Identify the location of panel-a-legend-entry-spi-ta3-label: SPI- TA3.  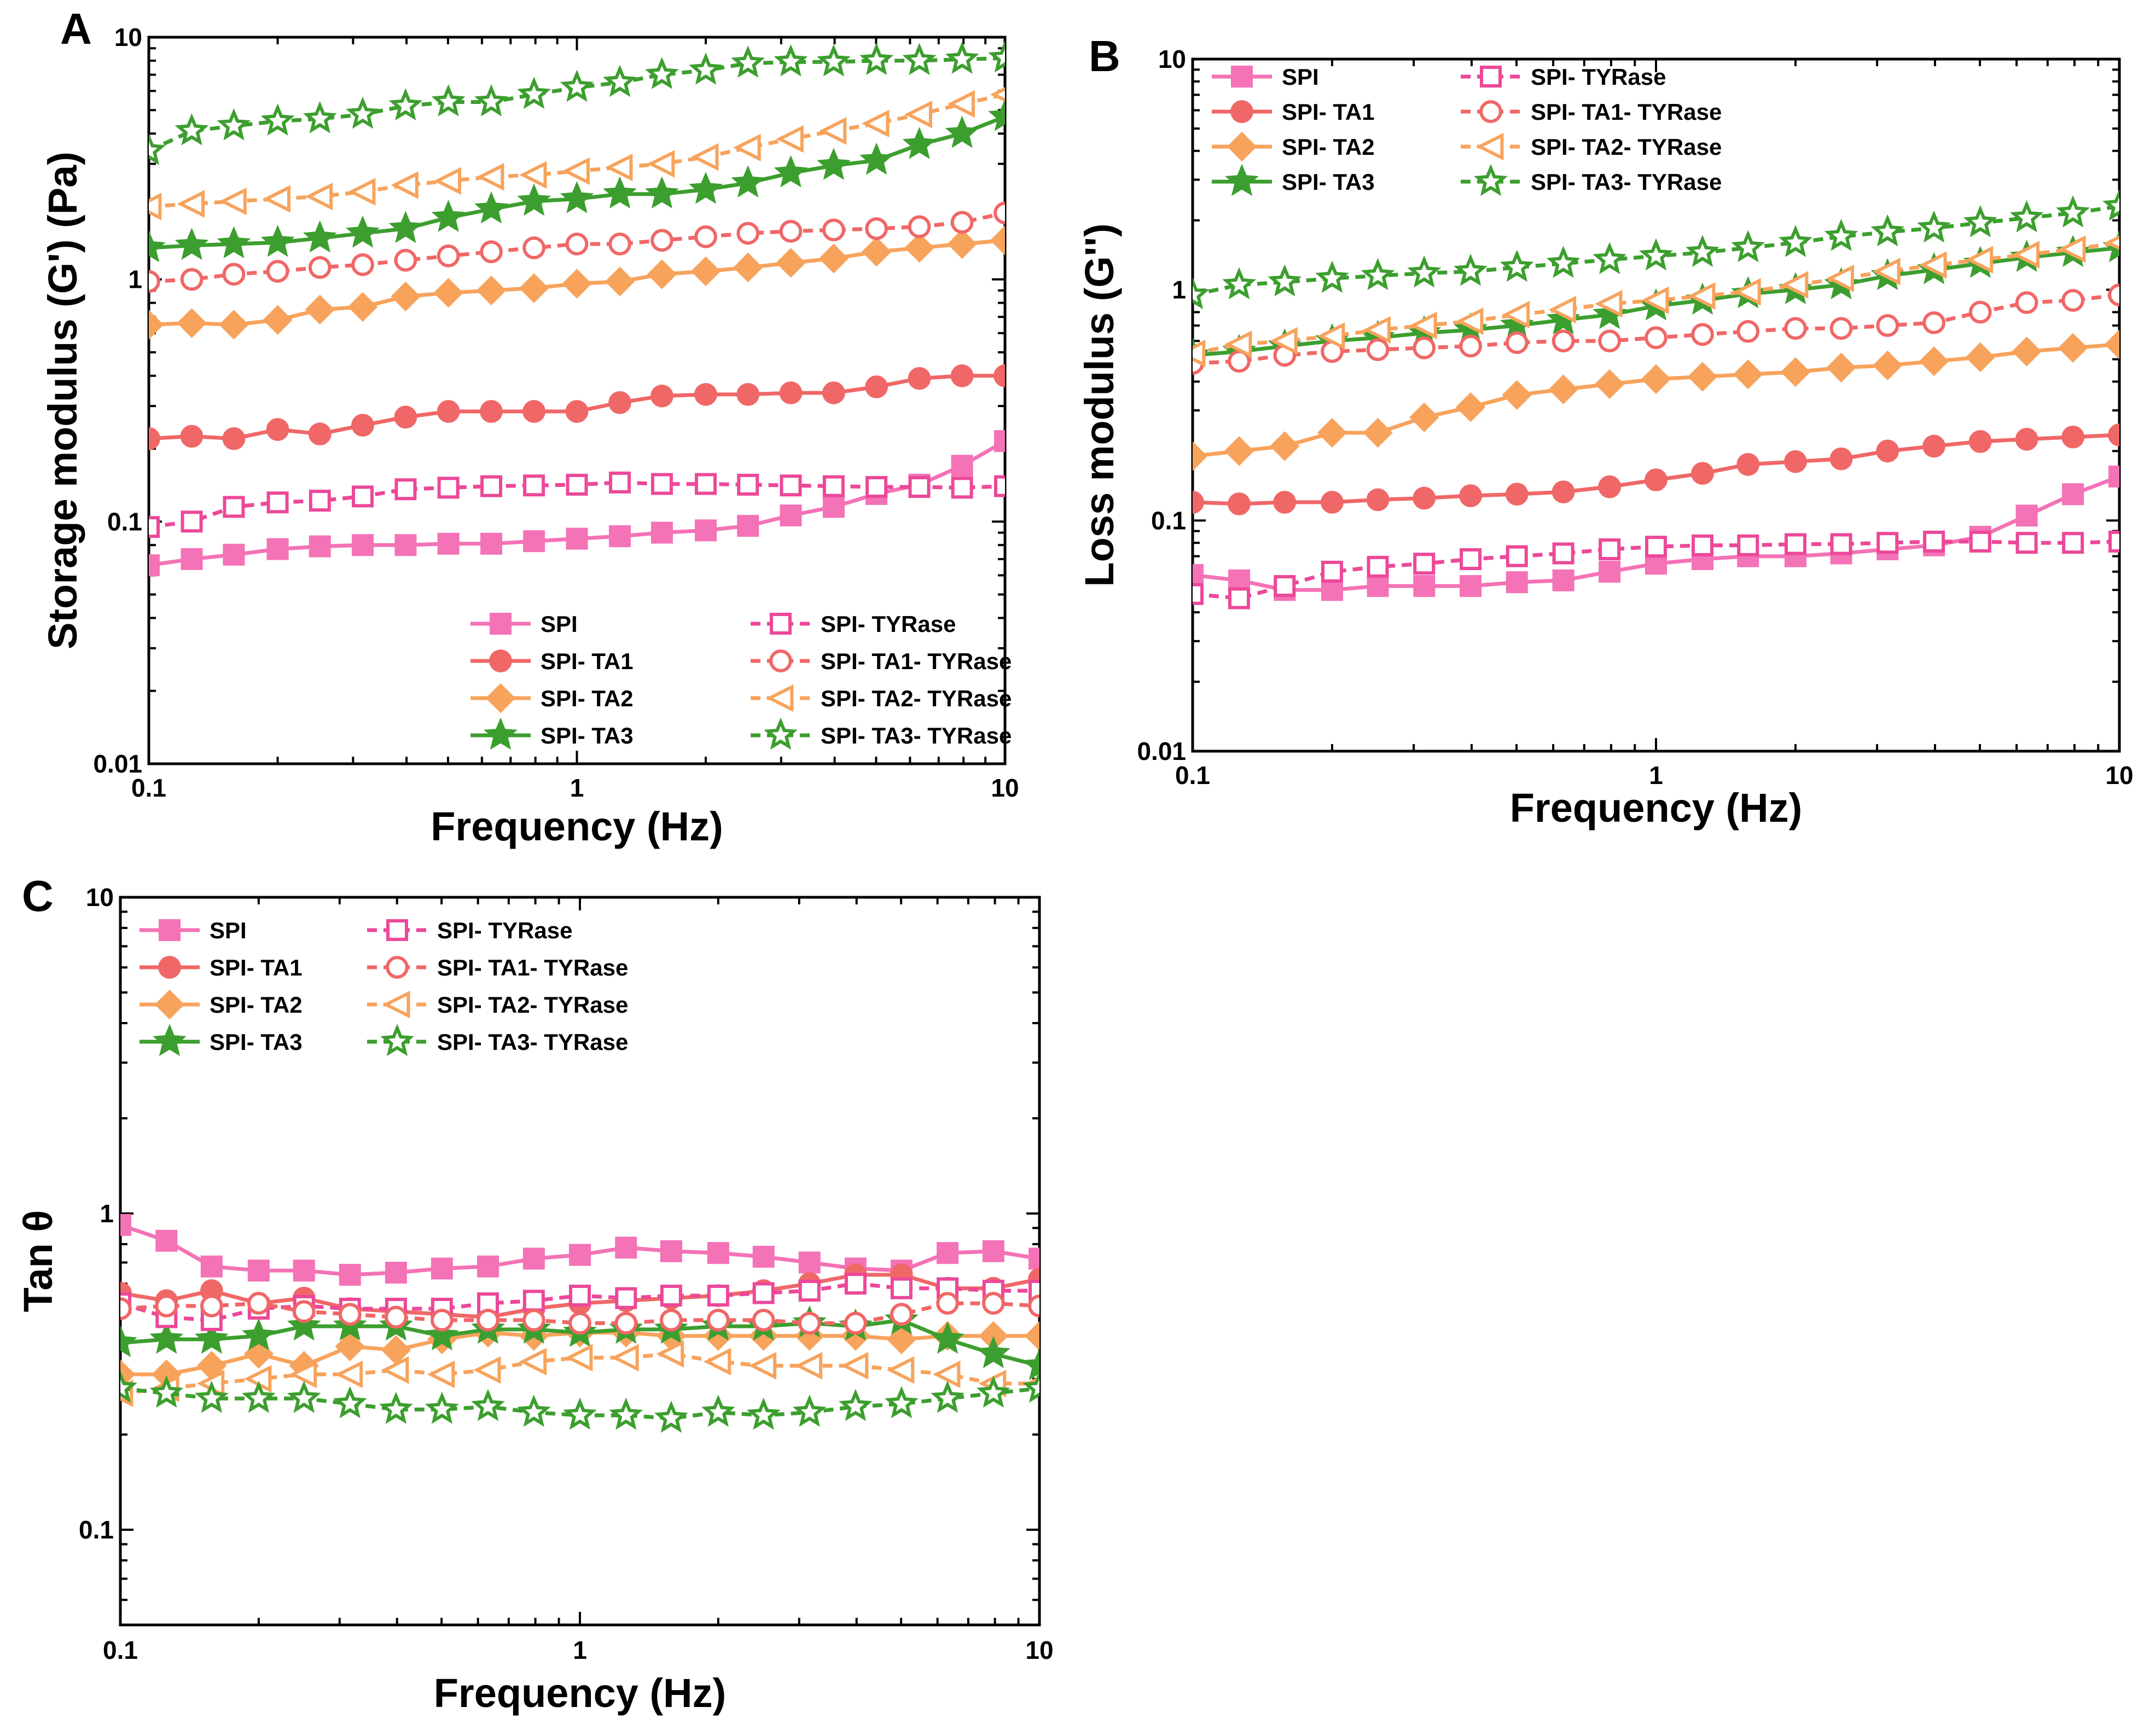
(587, 735).